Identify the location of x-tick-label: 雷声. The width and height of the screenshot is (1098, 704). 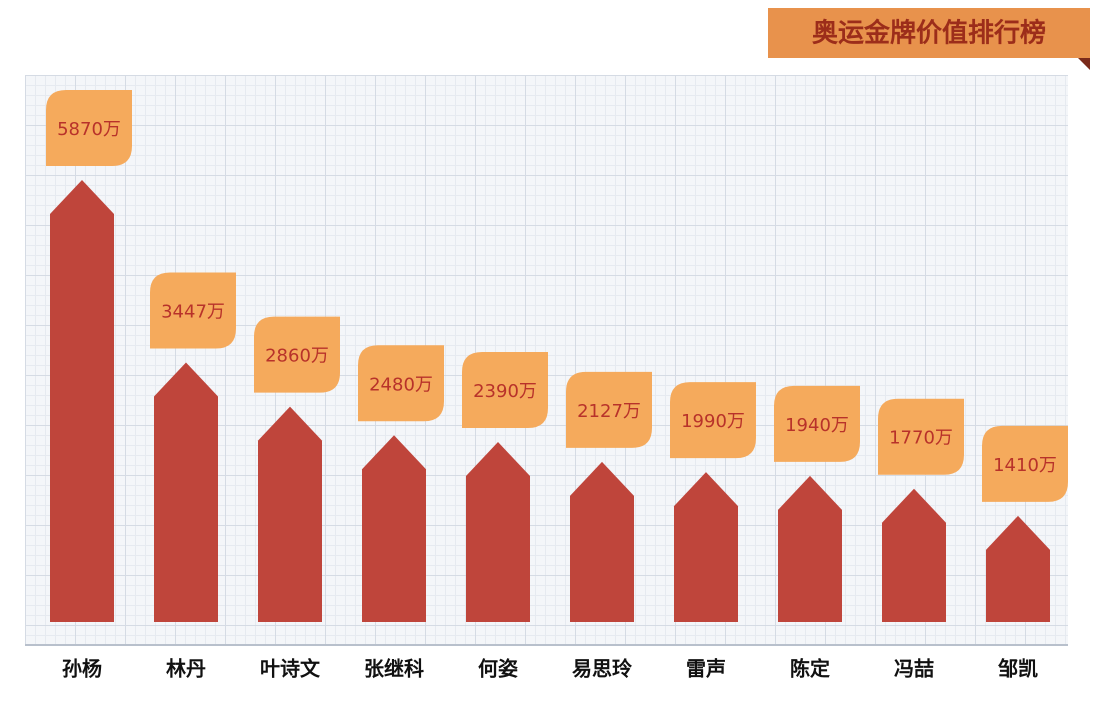
(706, 669).